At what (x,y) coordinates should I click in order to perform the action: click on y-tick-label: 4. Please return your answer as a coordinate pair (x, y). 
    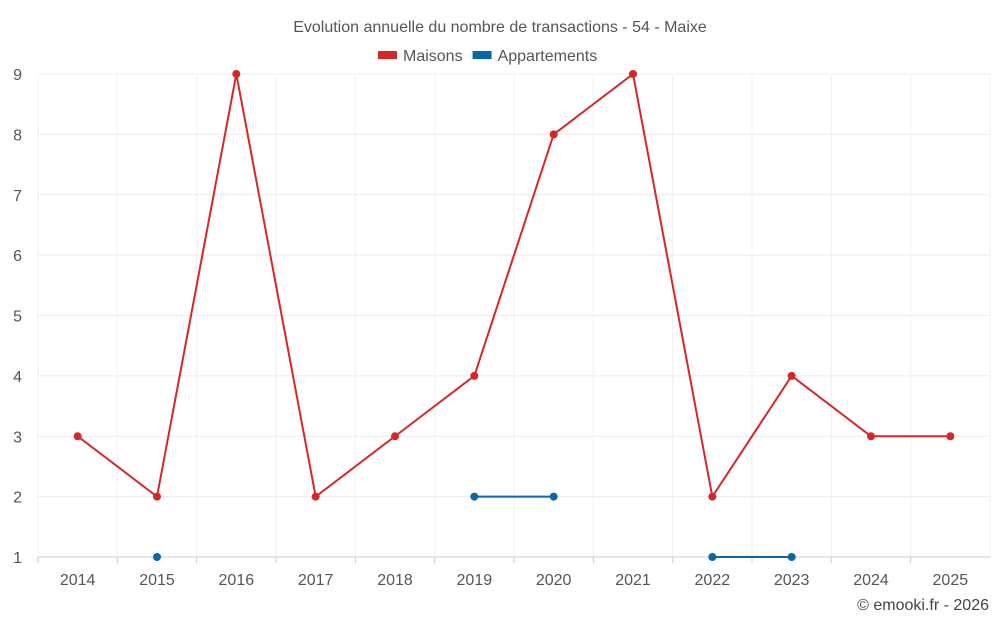
    Looking at the image, I should click on (17, 377).